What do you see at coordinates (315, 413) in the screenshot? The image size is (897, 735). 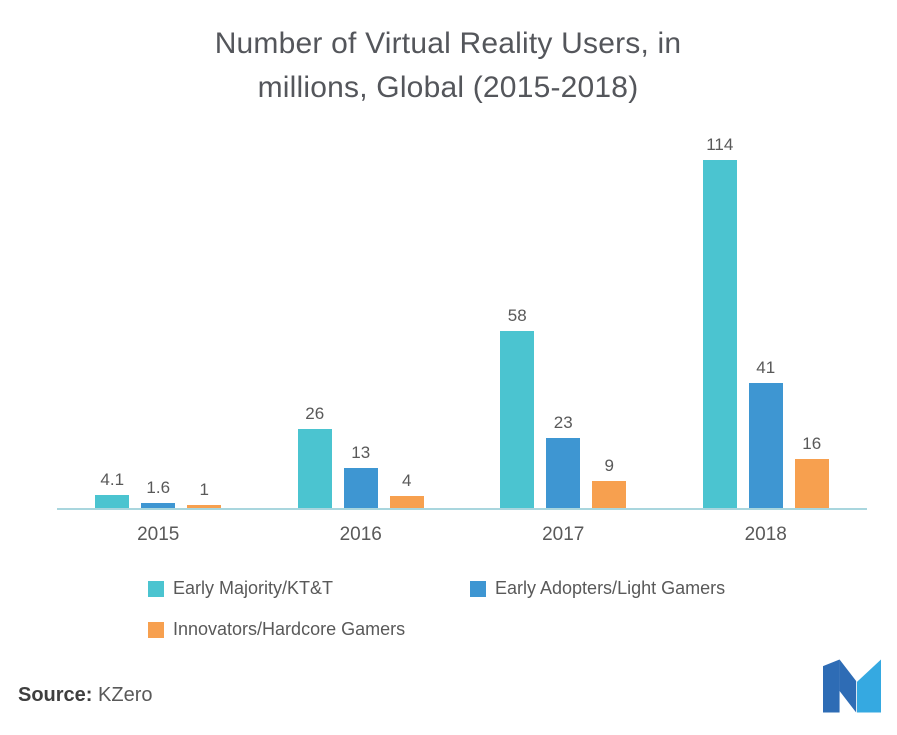 I see `bar-value-label: 26` at bounding box center [315, 413].